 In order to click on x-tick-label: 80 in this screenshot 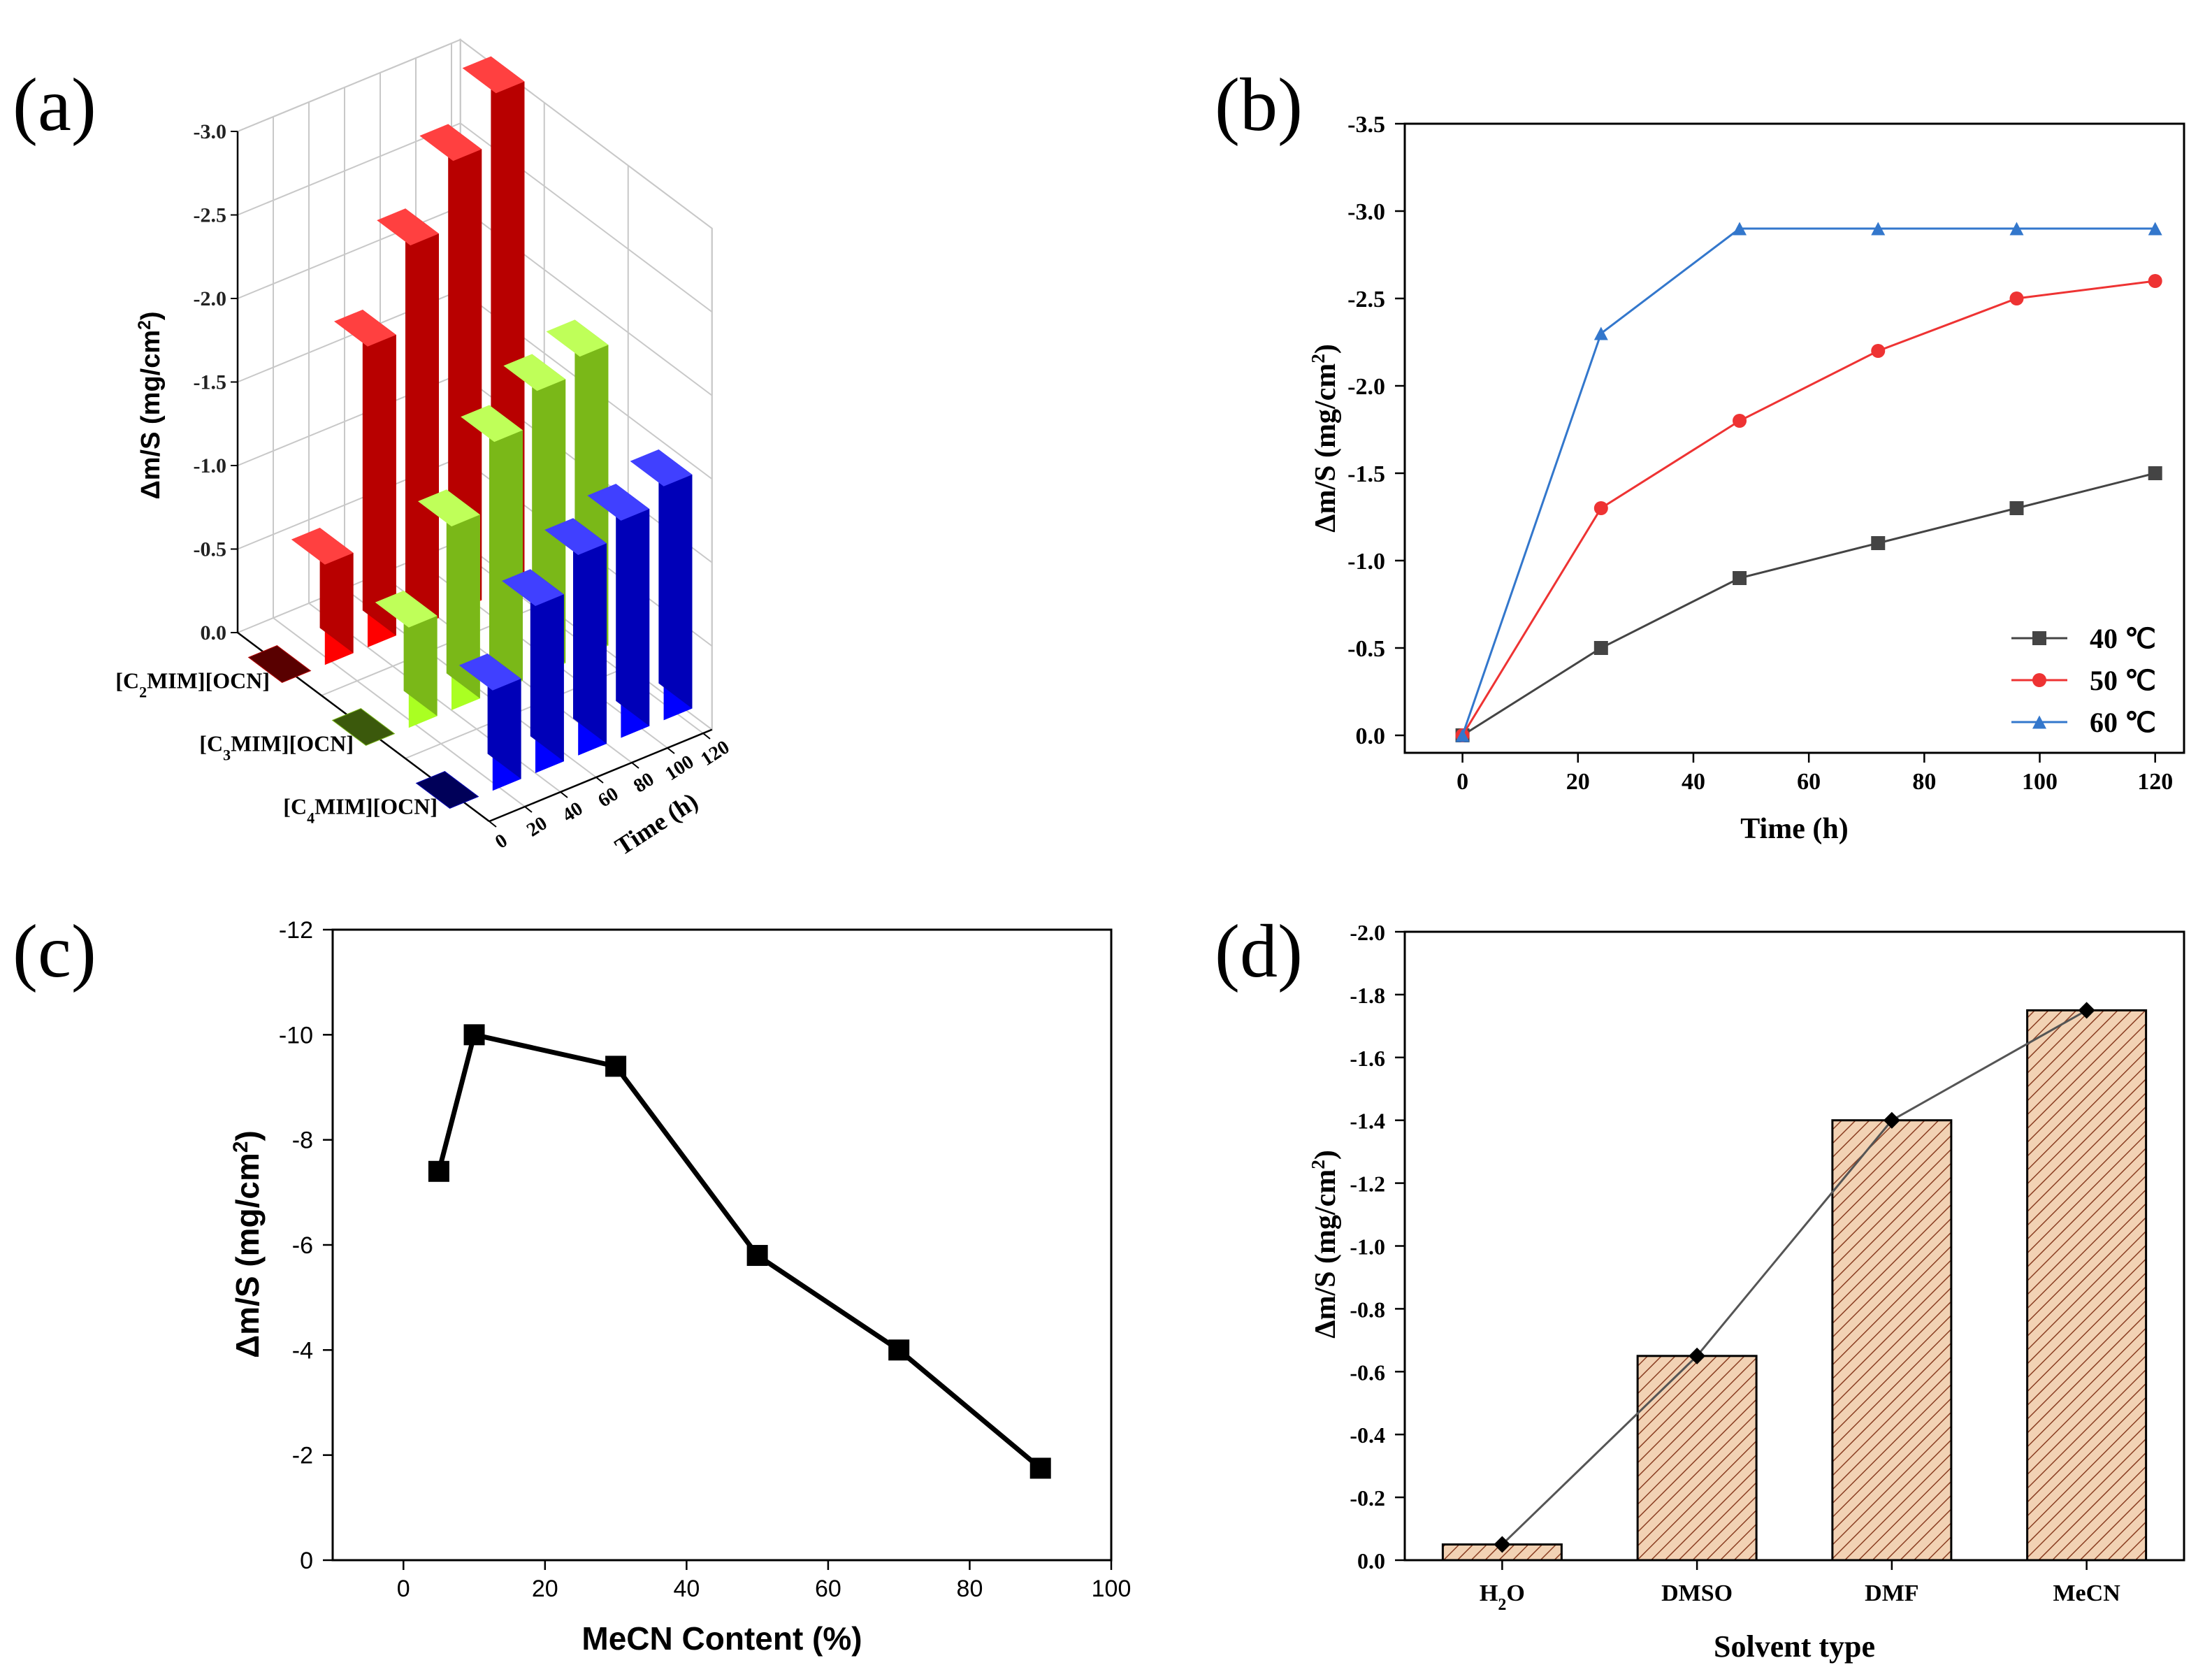, I will do `click(970, 1589)`.